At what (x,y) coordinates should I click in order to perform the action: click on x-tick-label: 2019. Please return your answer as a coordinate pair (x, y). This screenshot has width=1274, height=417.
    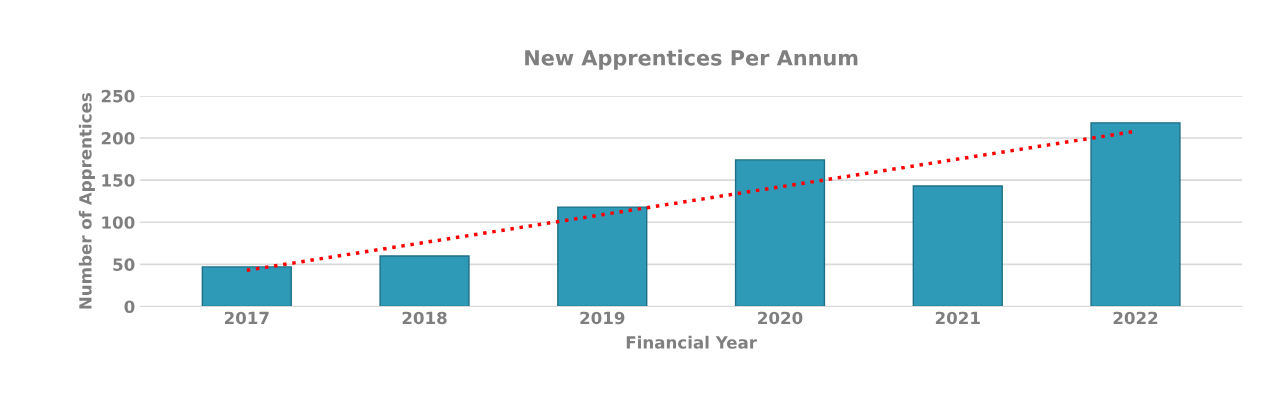
    Looking at the image, I should click on (602, 318).